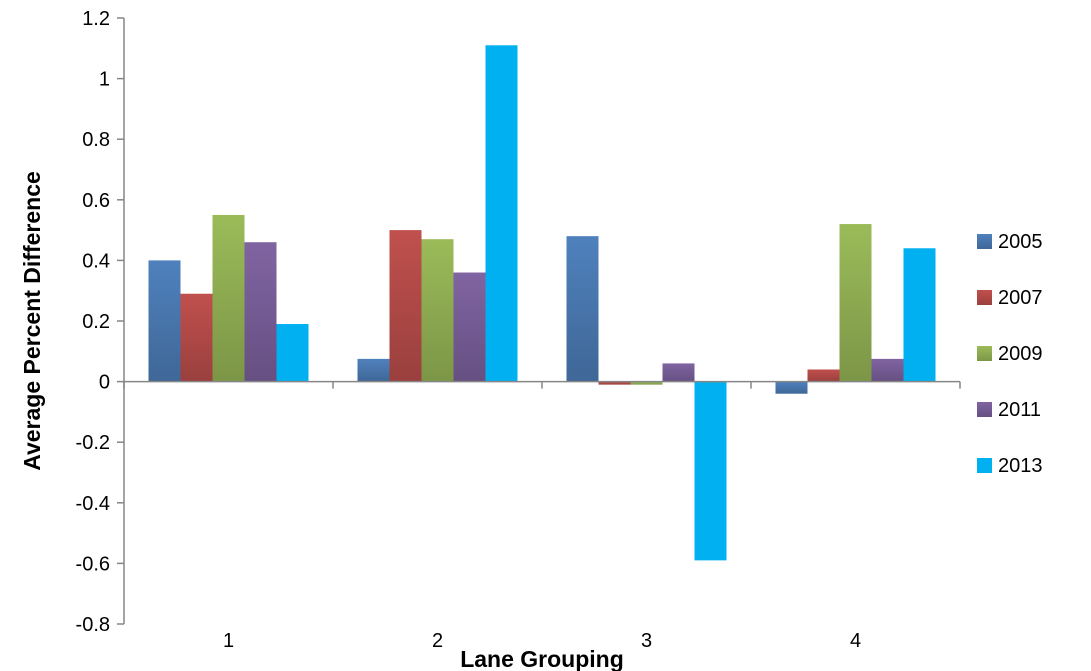 The width and height of the screenshot is (1091, 671). Describe the element at coordinates (542, 658) in the screenshot. I see `x-axis-title: Lane Grouping` at that location.